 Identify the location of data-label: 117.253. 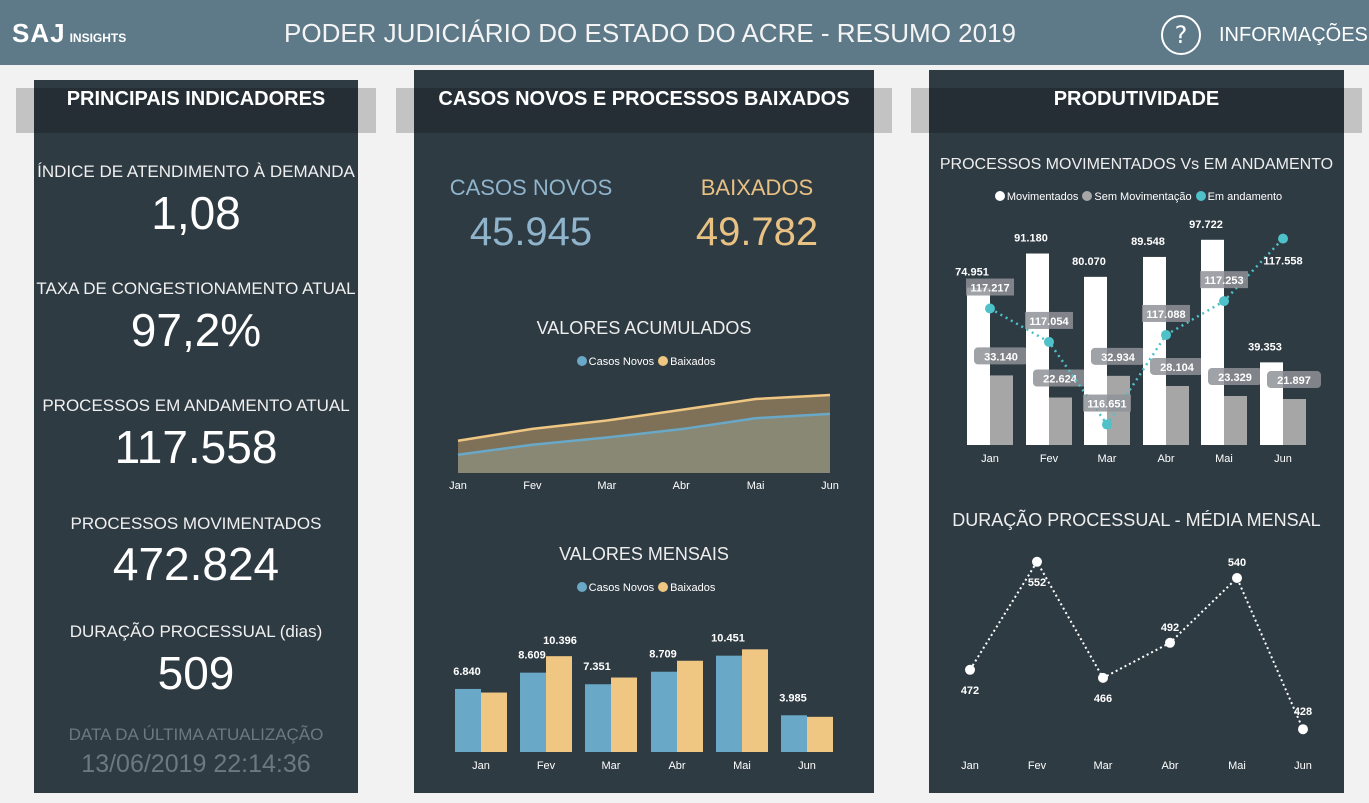
(1223, 281).